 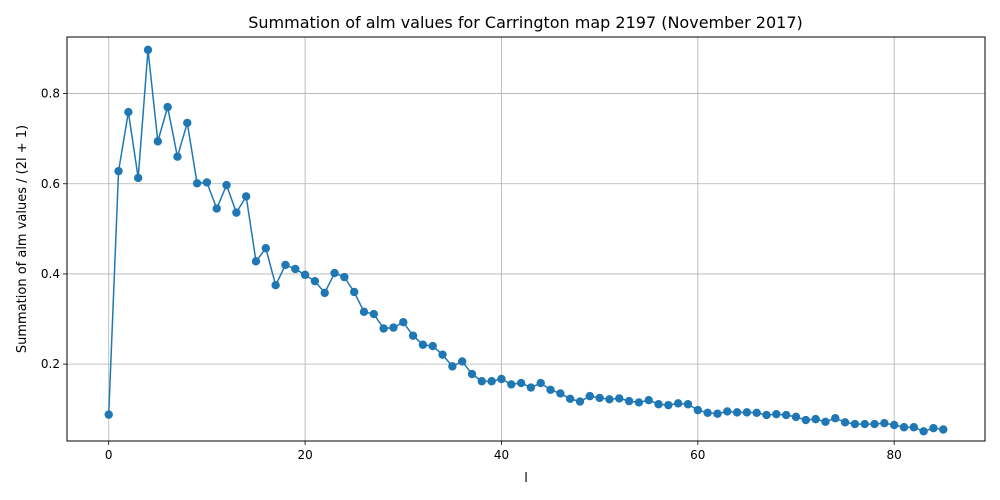 What do you see at coordinates (697, 455) in the screenshot?
I see `x-tick-label: 60` at bounding box center [697, 455].